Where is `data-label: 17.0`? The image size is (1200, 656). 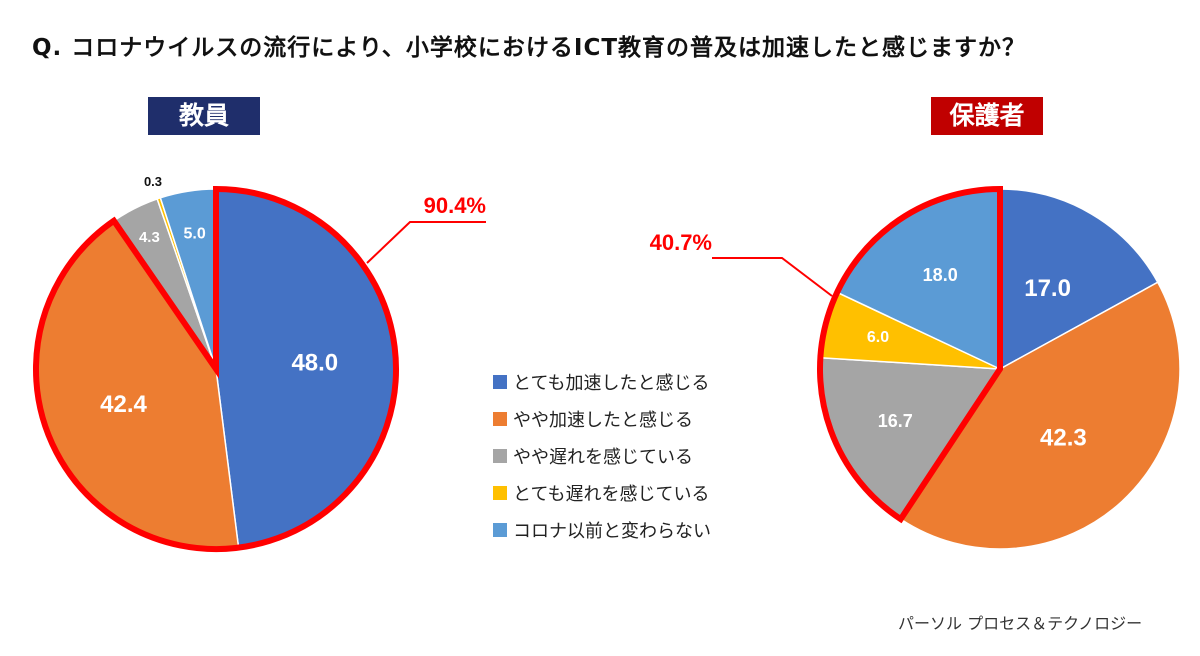
data-label: 17.0 is located at coordinates (1047, 288).